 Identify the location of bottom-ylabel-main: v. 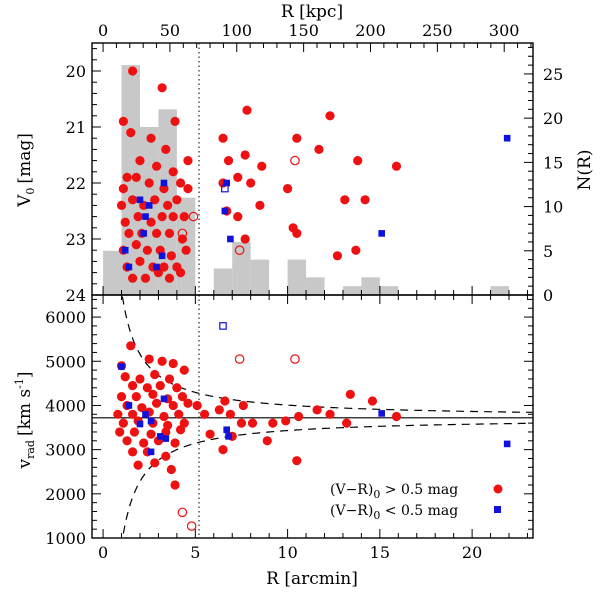
(25, 464).